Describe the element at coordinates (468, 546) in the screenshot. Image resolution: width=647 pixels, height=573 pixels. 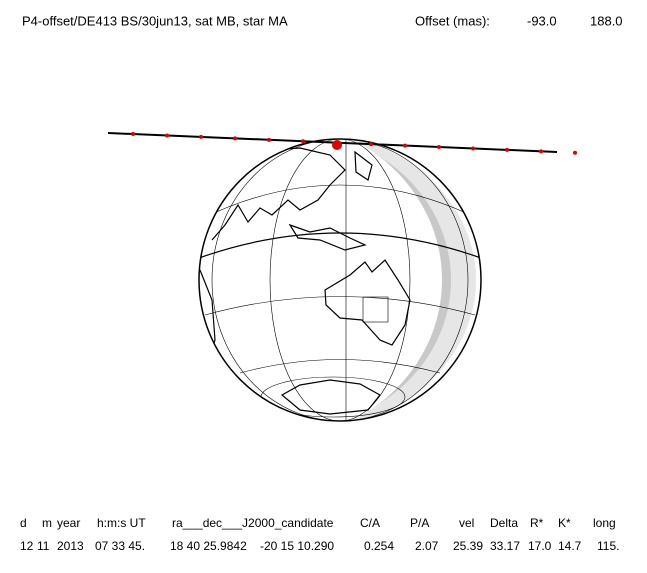
I see `table-cell: 25.39` at that location.